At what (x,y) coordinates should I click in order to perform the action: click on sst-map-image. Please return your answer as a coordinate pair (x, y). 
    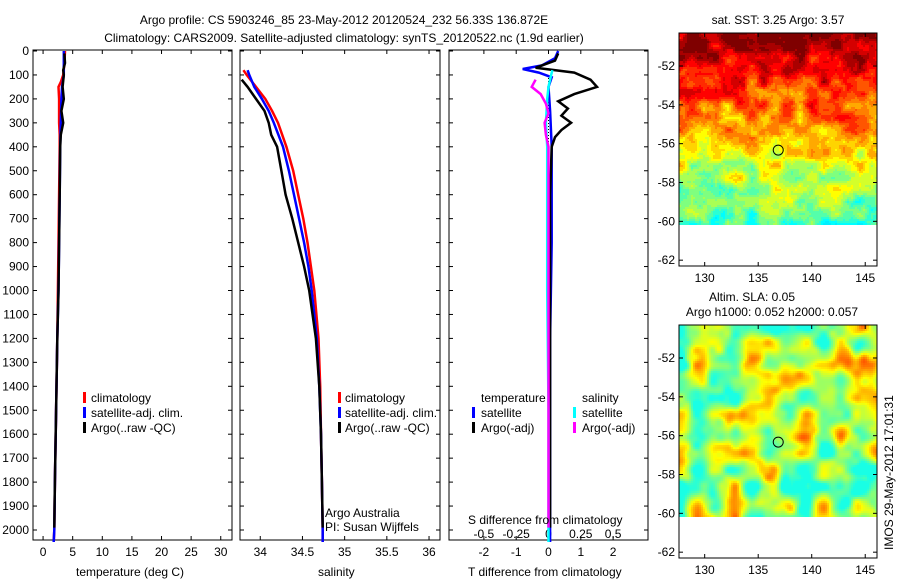
    Looking at the image, I should click on (778, 129).